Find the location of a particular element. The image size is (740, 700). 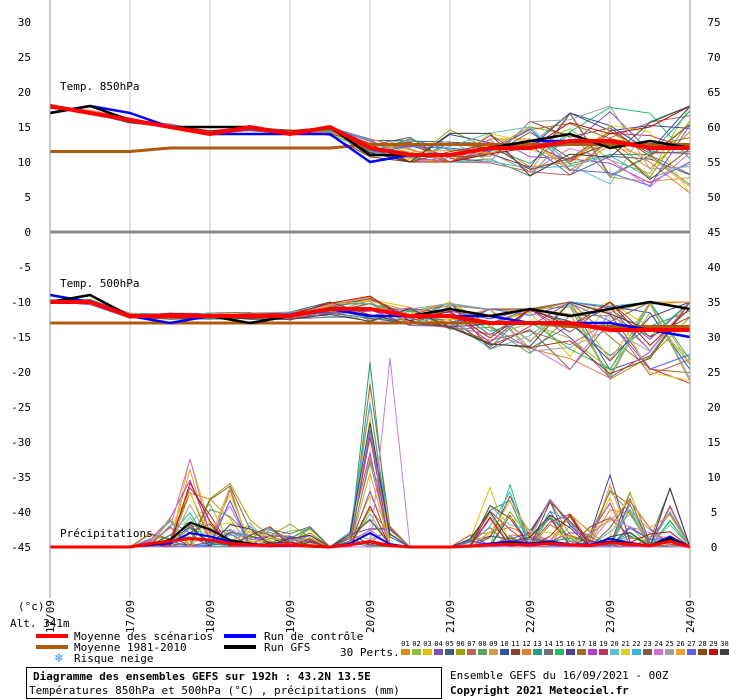

pert-legend-item: 03 is located at coordinates (427, 649).